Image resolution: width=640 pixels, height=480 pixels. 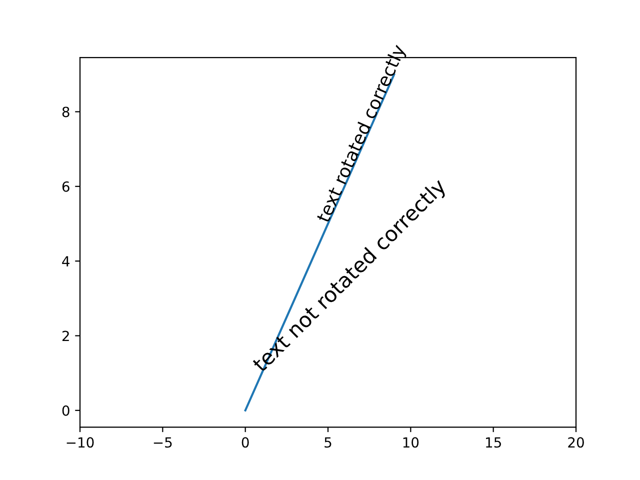 I want to click on y-tick-label: 0, so click(x=66, y=410).